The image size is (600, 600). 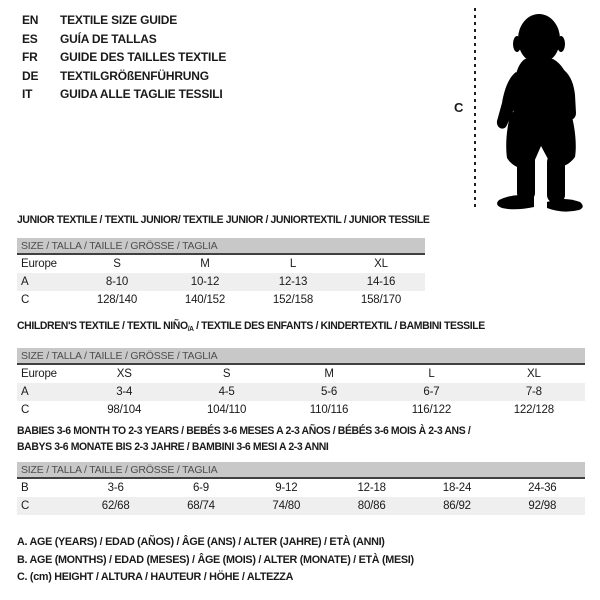 I want to click on language-code: DE, so click(x=30, y=75).